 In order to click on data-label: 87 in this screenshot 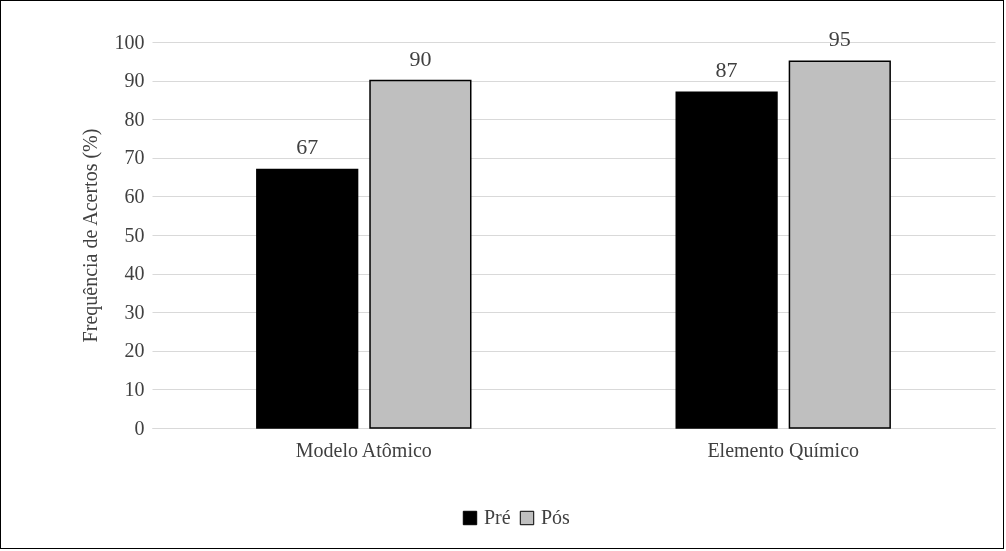, I will do `click(726, 70)`.